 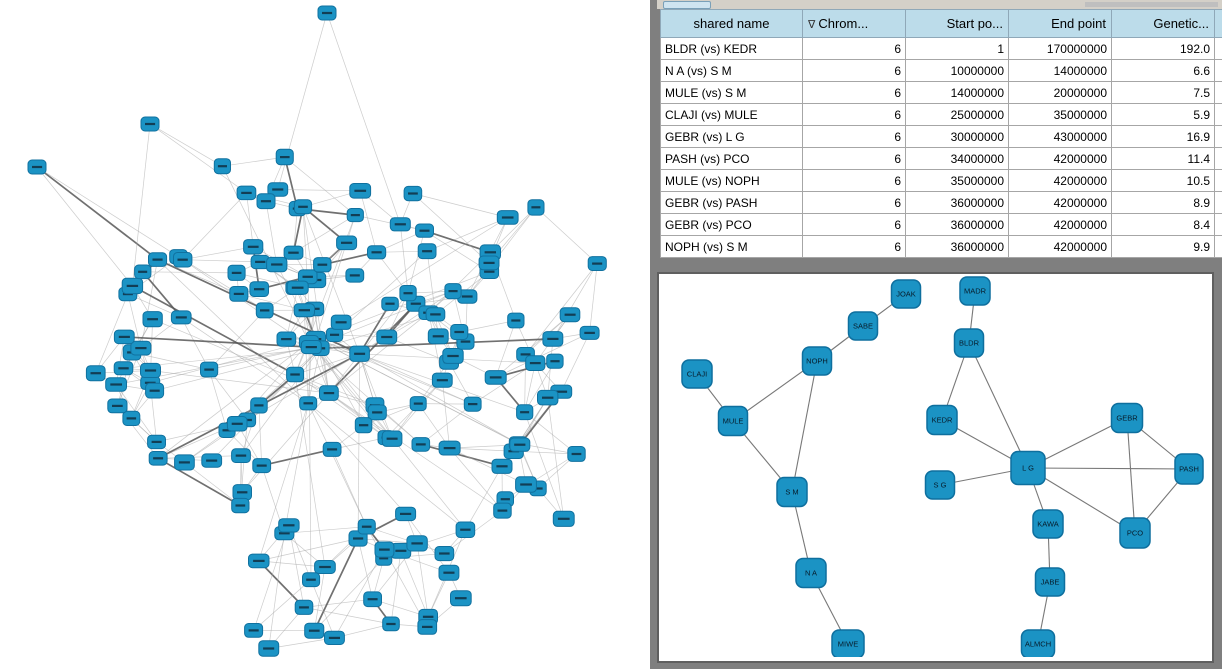 What do you see at coordinates (969, 343) in the screenshot?
I see `subnetwork-node-bldr: BLDR` at bounding box center [969, 343].